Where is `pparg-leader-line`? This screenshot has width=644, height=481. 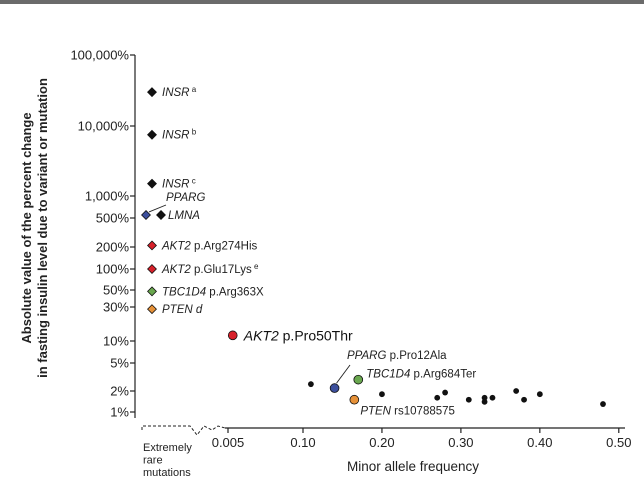 pparg-leader-line is located at coordinates (157, 208).